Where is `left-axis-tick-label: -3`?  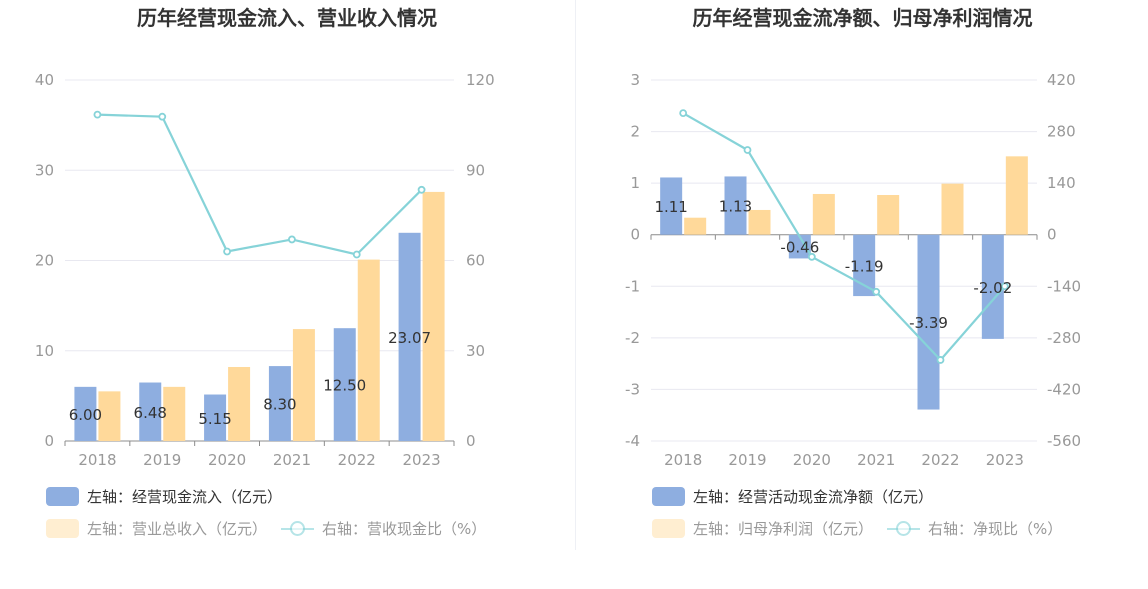 left-axis-tick-label: -3 is located at coordinates (632, 389).